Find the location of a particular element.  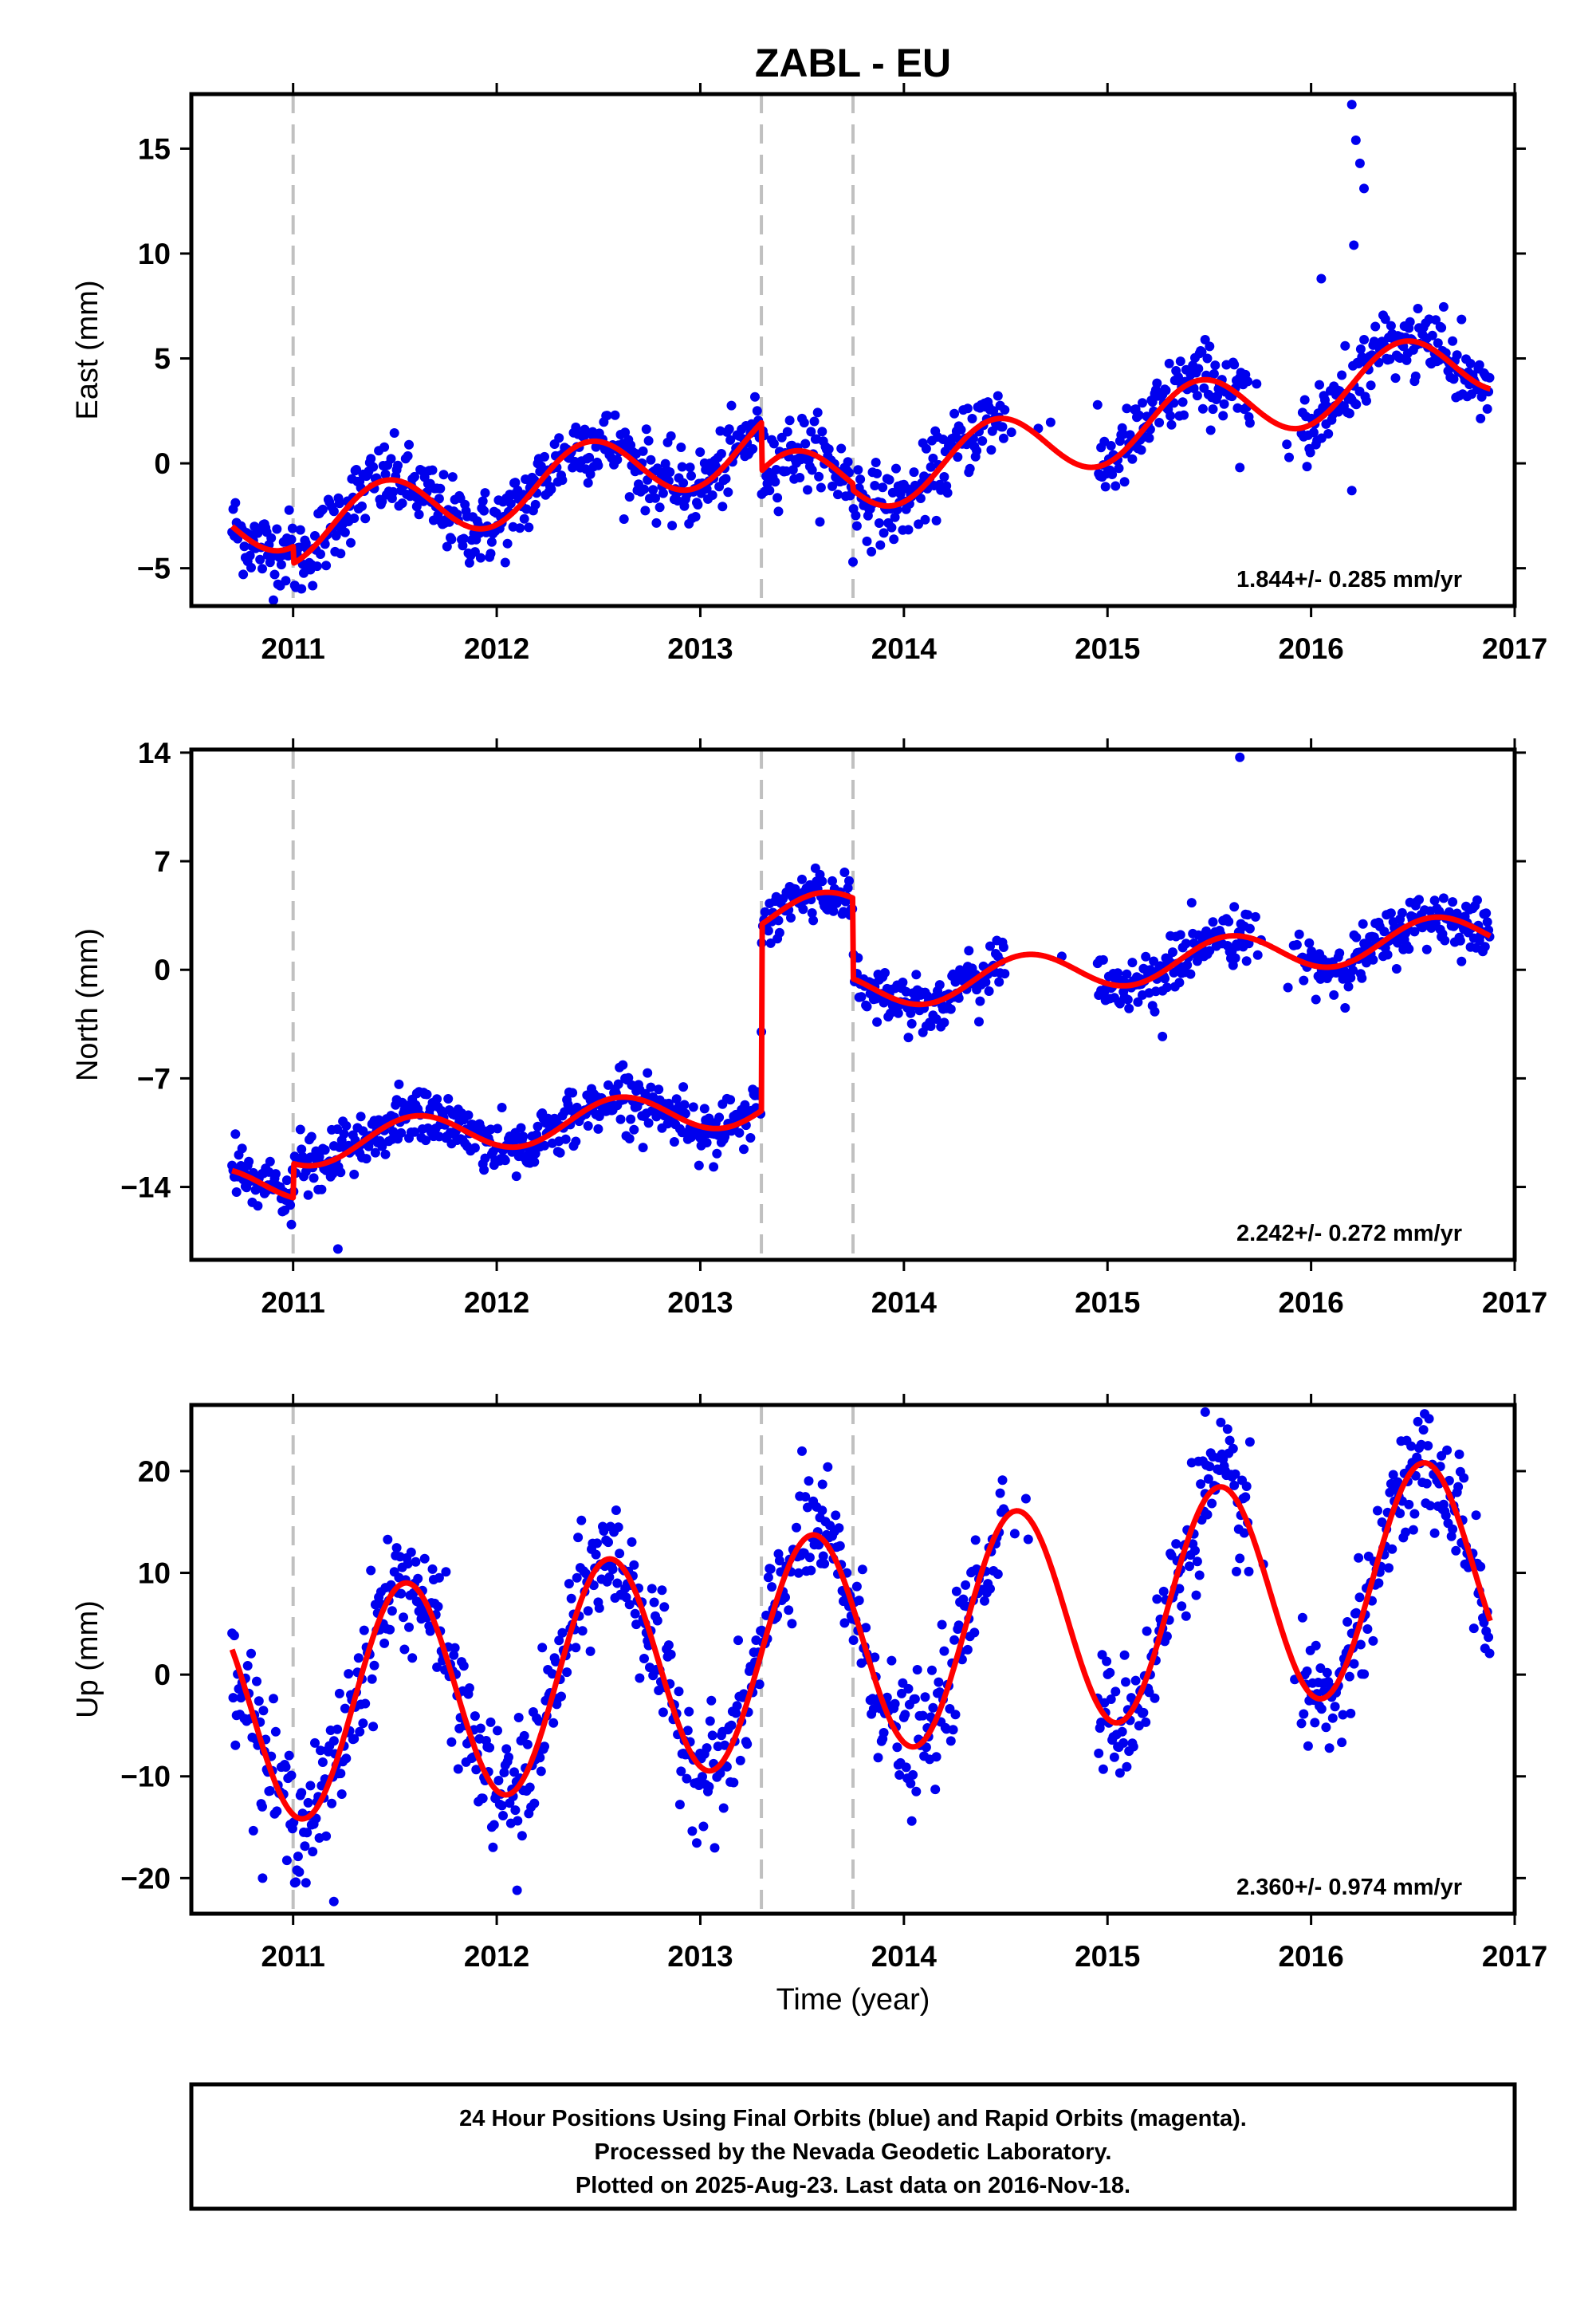

y-tick-label: 10 is located at coordinates (154, 254).